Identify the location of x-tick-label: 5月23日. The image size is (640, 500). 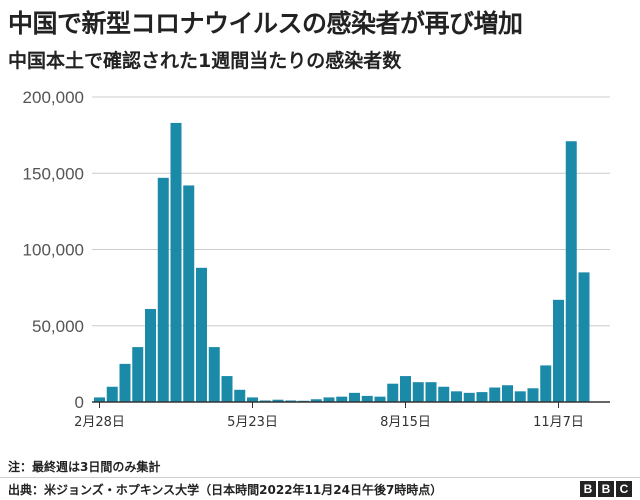
(252, 422).